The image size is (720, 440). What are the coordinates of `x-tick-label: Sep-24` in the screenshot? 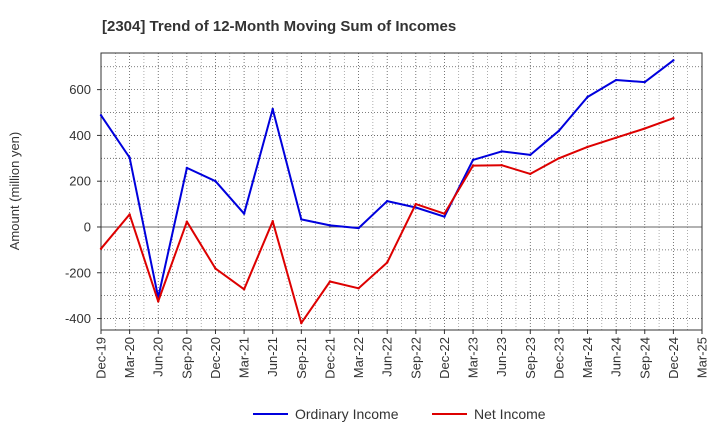 It's located at (644, 358).